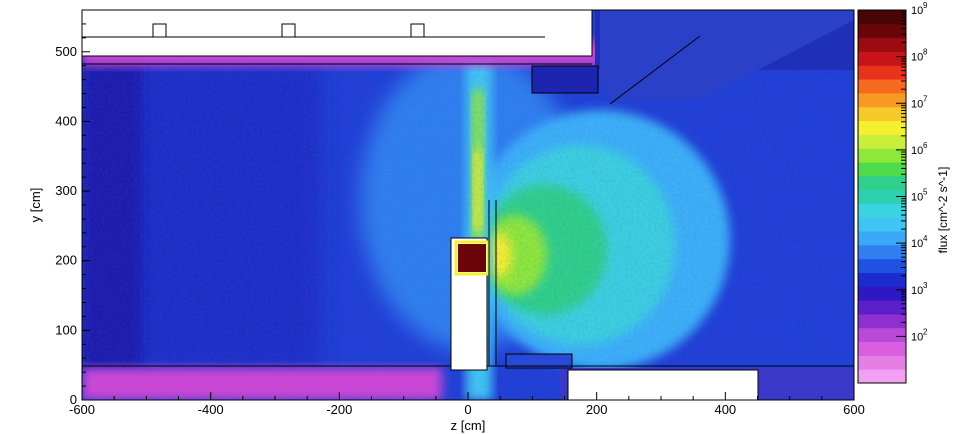 The width and height of the screenshot is (955, 434). Describe the element at coordinates (725, 409) in the screenshot. I see `x-tick-label: 400` at that location.